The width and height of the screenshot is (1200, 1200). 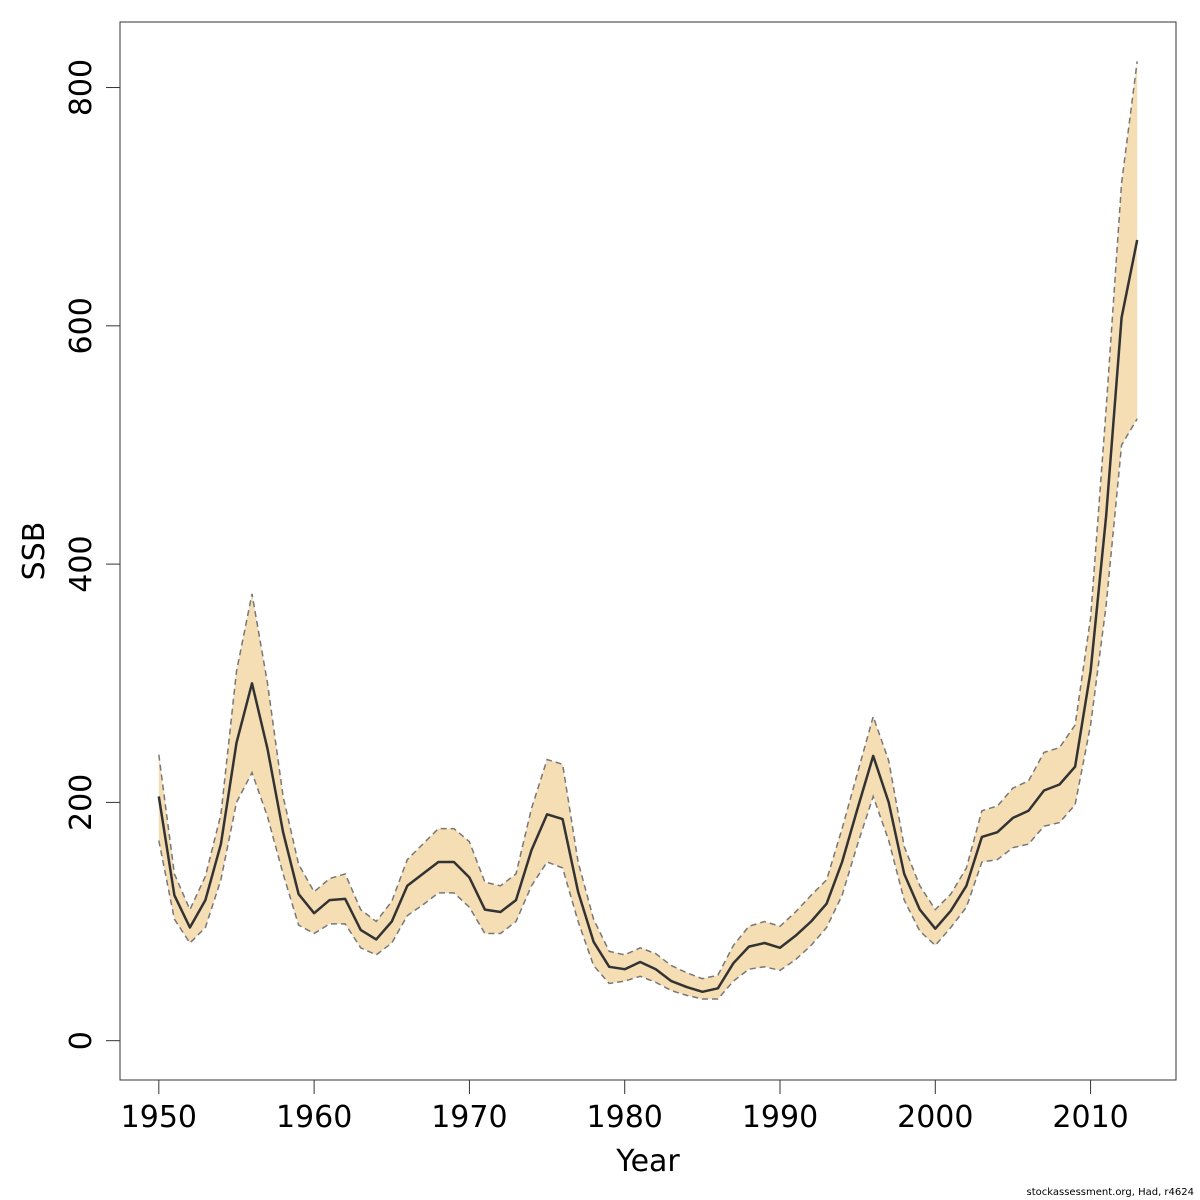 What do you see at coordinates (469, 1117) in the screenshot?
I see `x-tick-label: 1970` at bounding box center [469, 1117].